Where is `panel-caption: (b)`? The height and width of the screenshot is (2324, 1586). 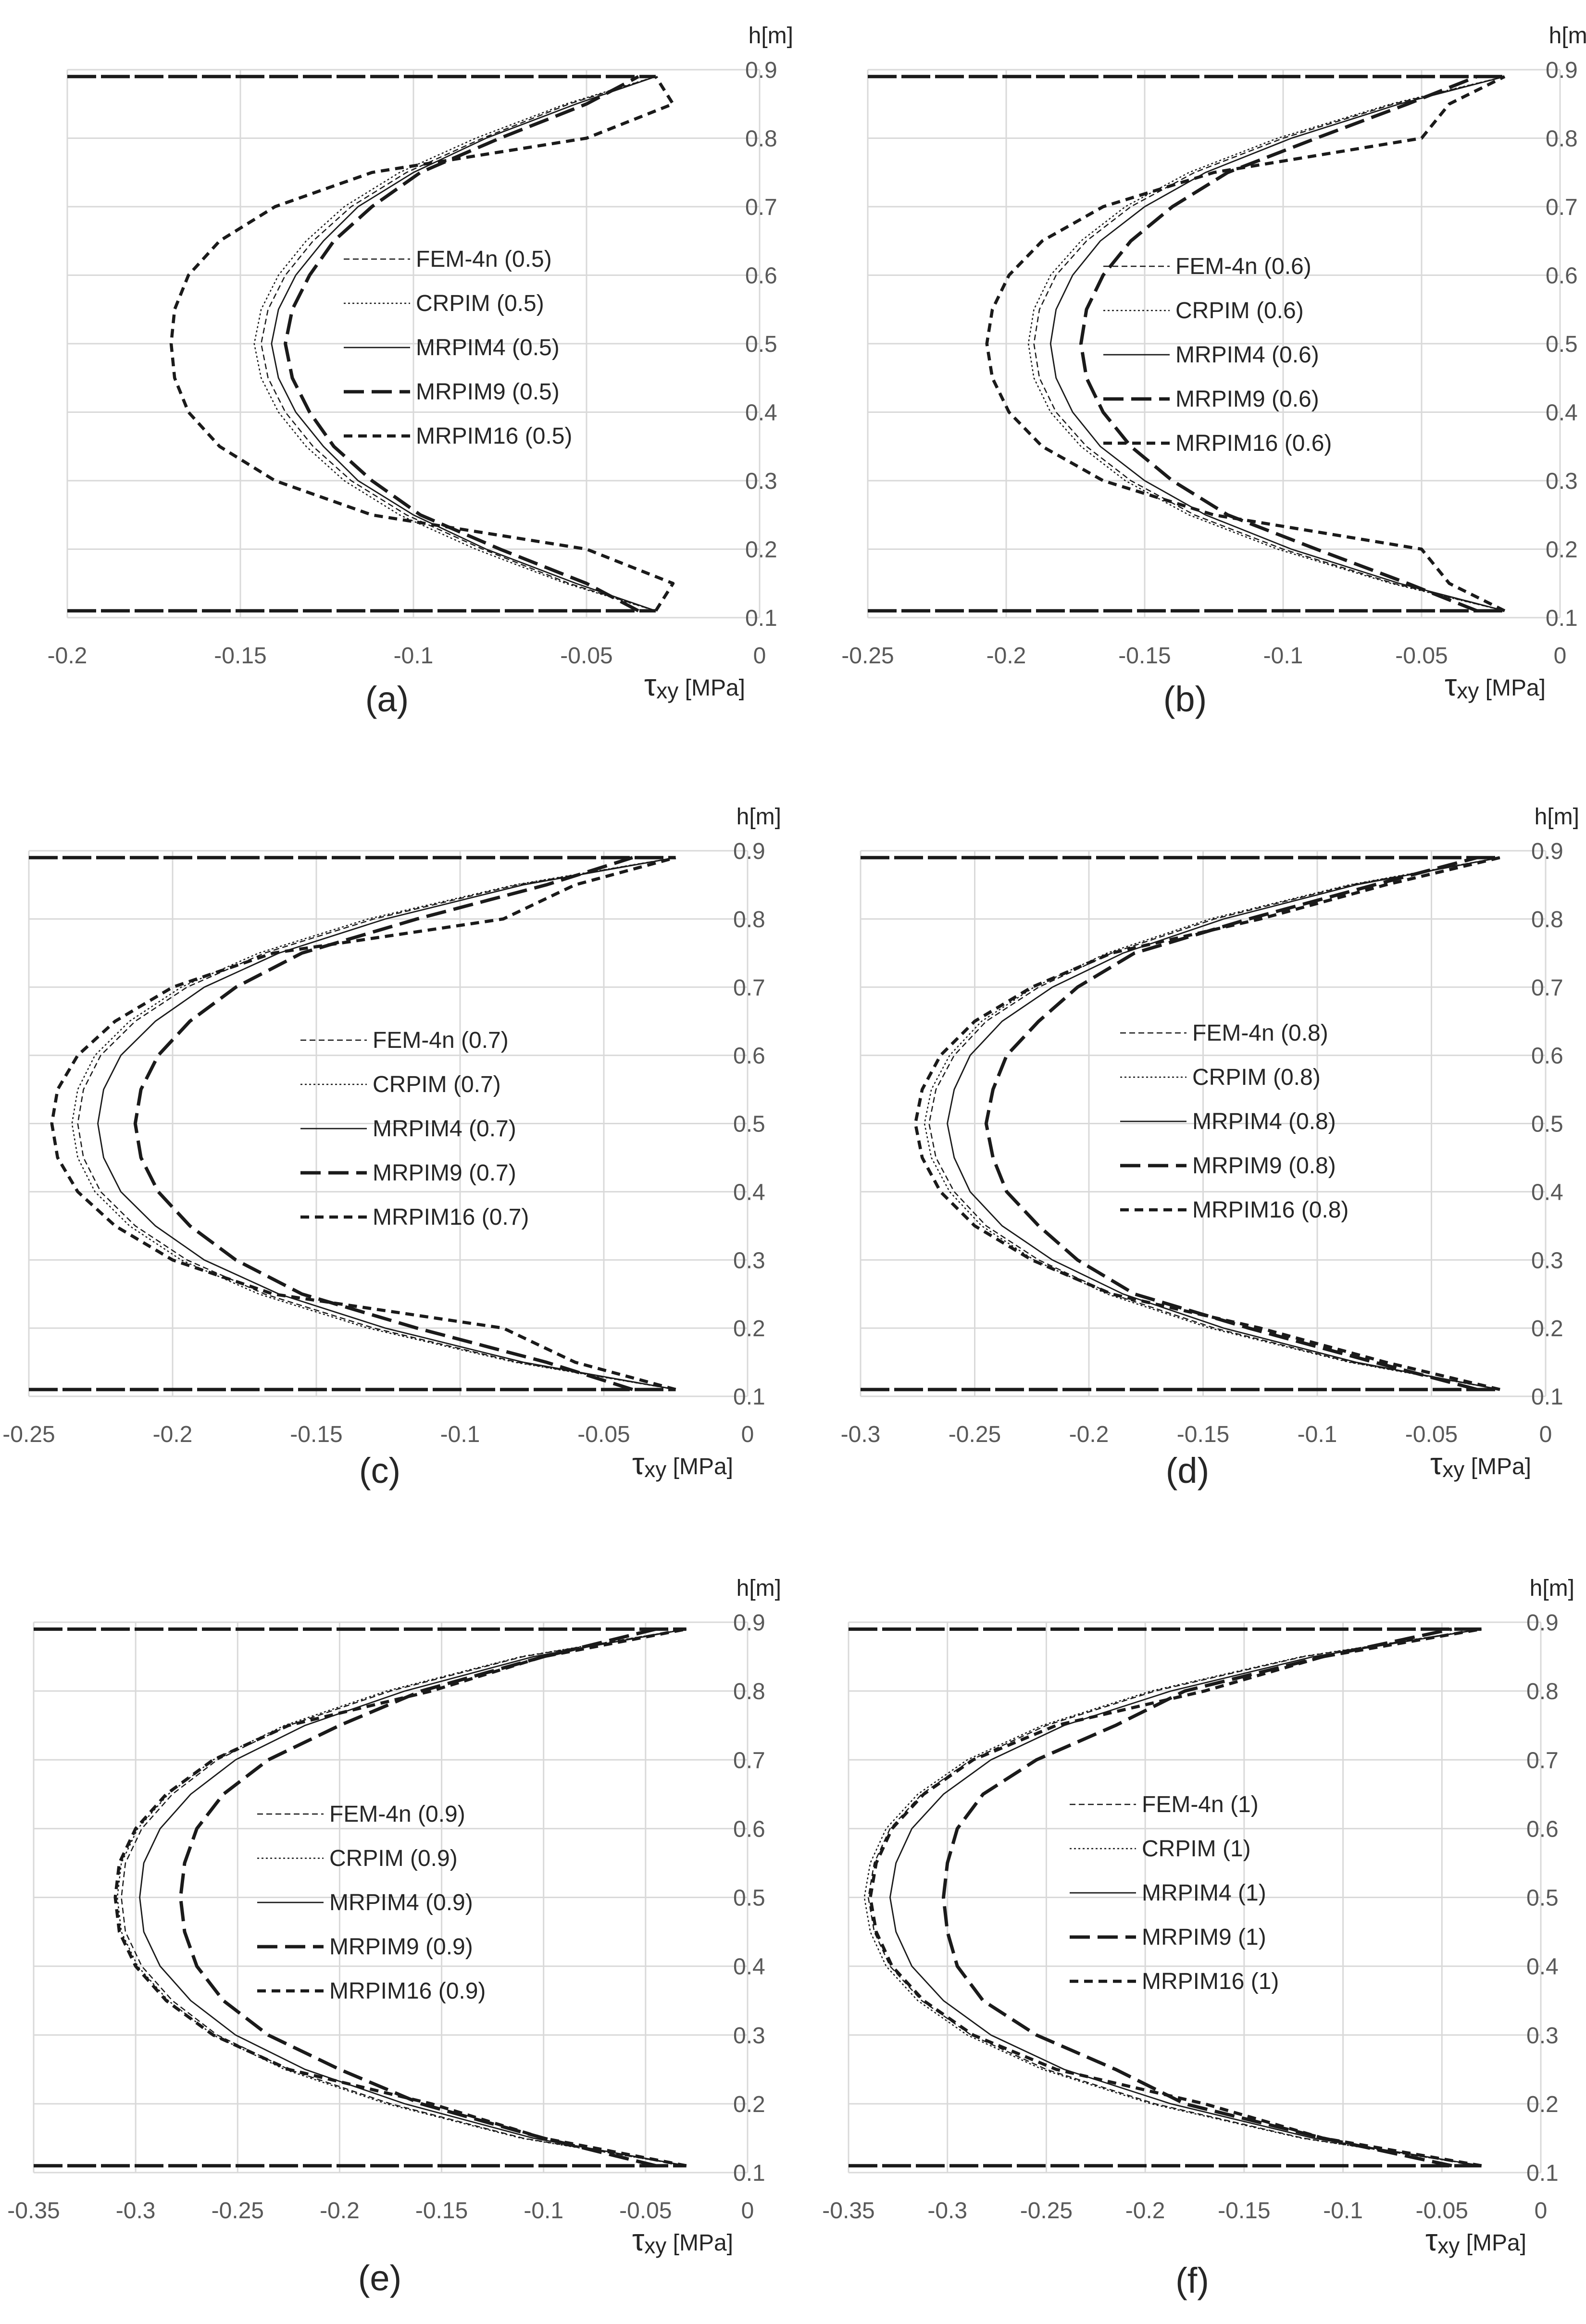 panel-caption: (b) is located at coordinates (1185, 699).